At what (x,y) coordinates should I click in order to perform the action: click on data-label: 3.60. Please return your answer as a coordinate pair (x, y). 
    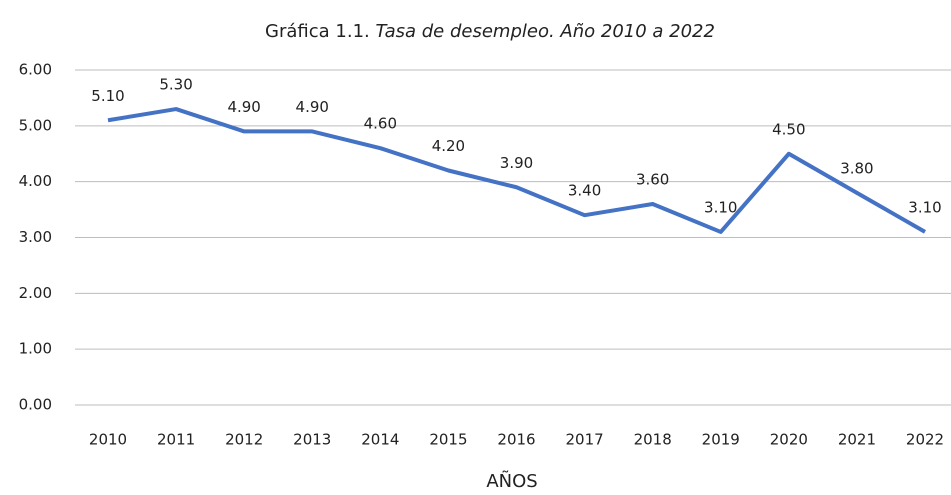
    Looking at the image, I should click on (652, 180).